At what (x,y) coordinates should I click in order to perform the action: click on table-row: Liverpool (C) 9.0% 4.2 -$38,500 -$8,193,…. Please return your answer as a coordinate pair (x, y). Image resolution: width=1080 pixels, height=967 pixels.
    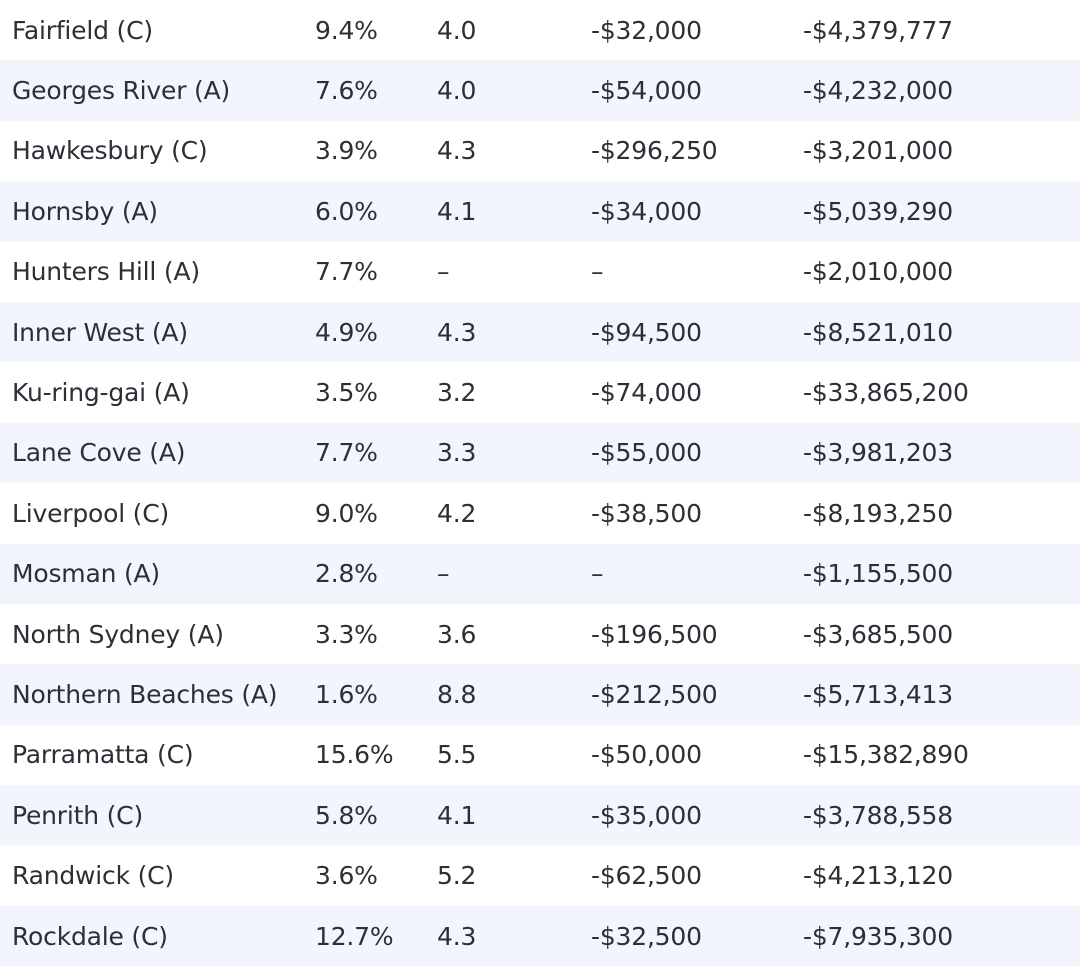
    Looking at the image, I should click on (540, 513).